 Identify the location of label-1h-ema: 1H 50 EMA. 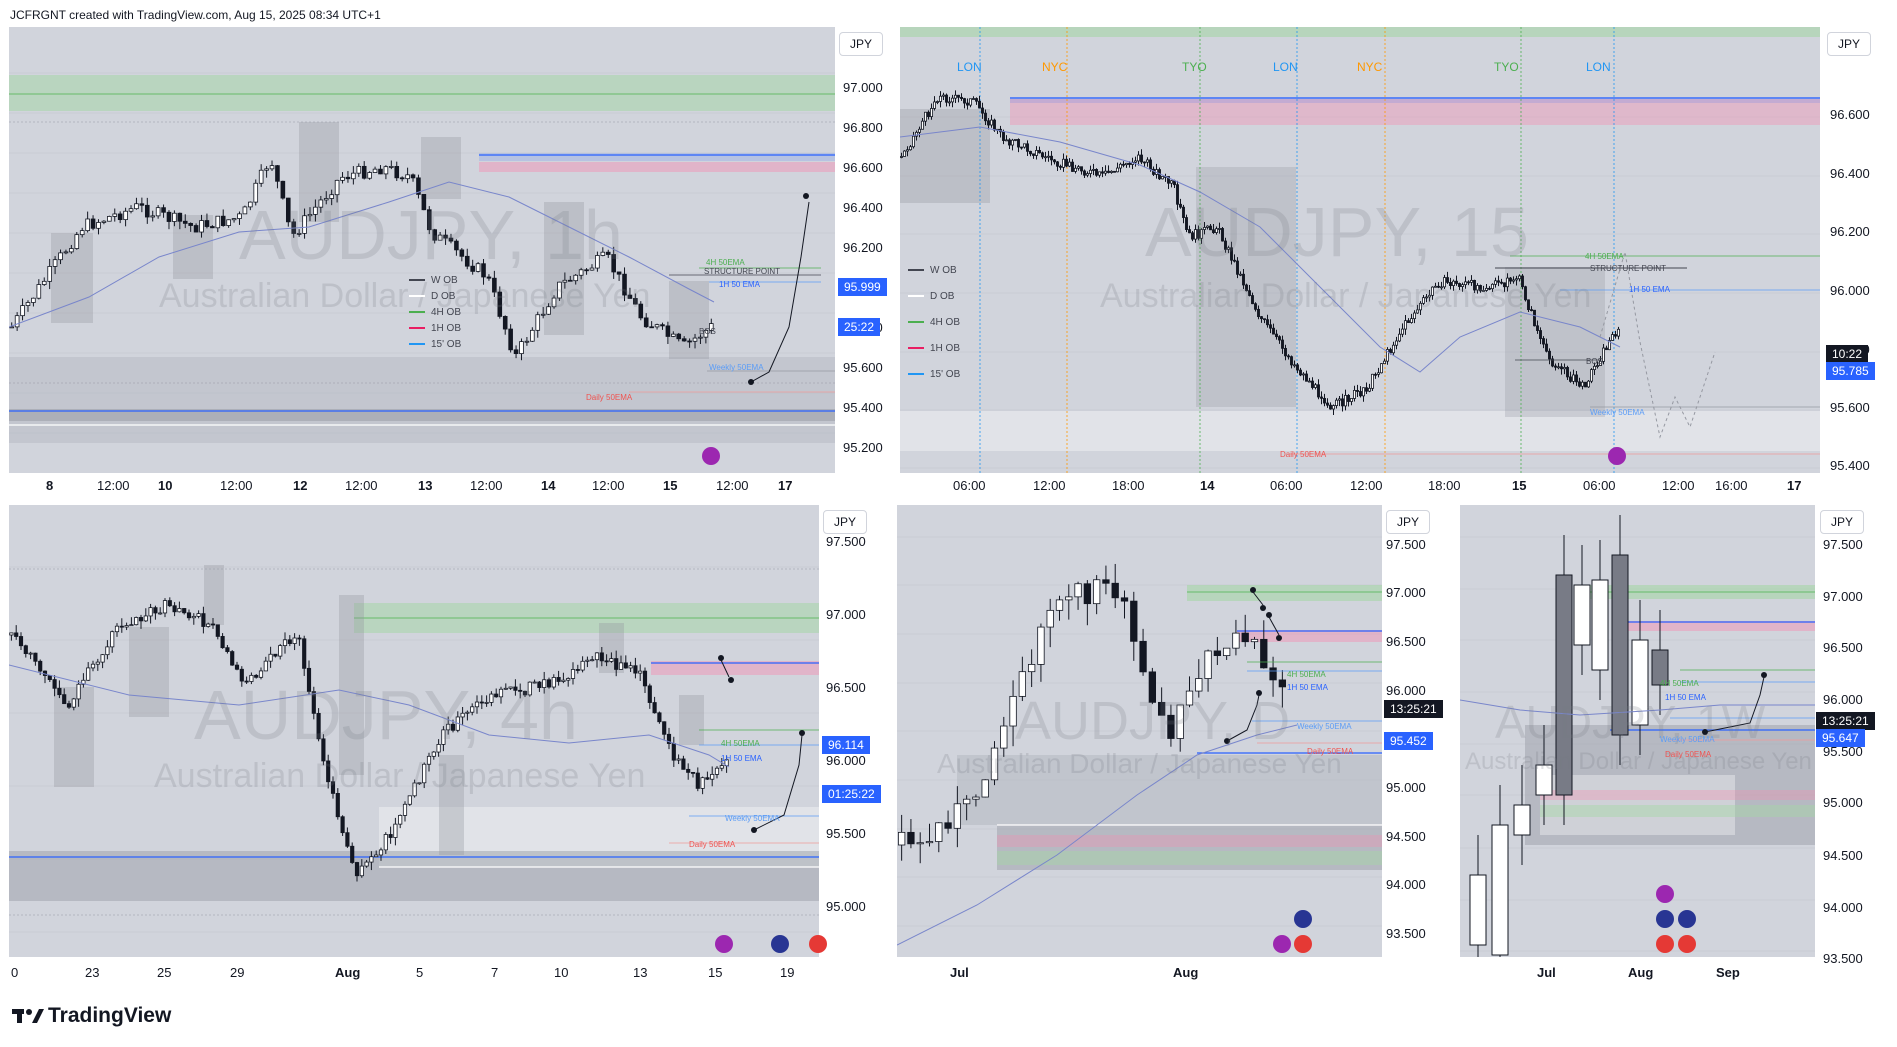
(1649, 289).